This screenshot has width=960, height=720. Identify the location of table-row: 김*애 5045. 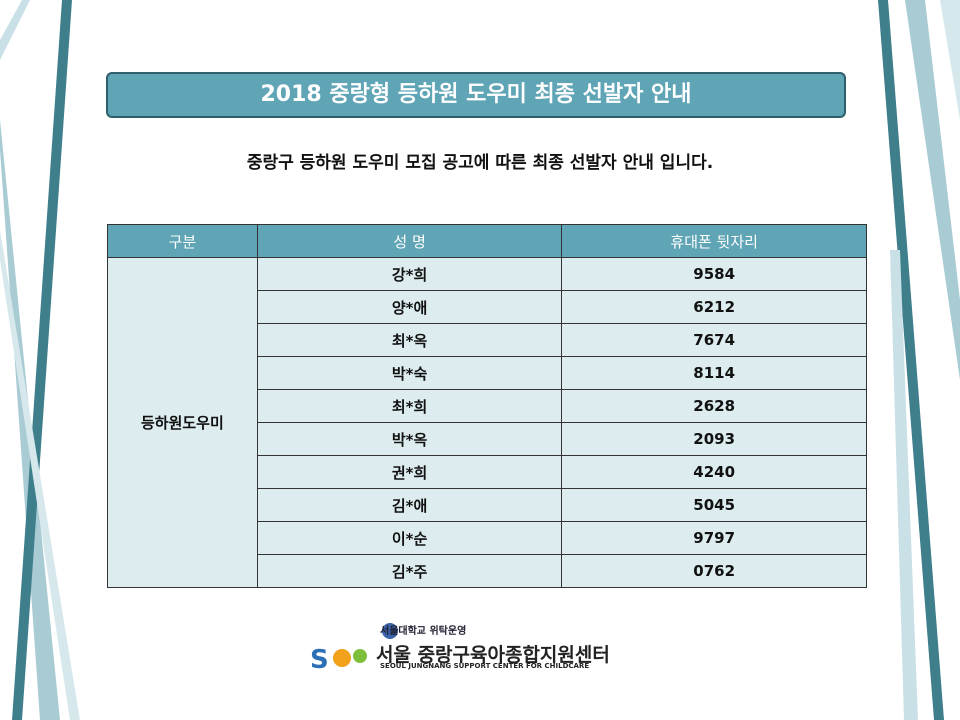
(487, 505).